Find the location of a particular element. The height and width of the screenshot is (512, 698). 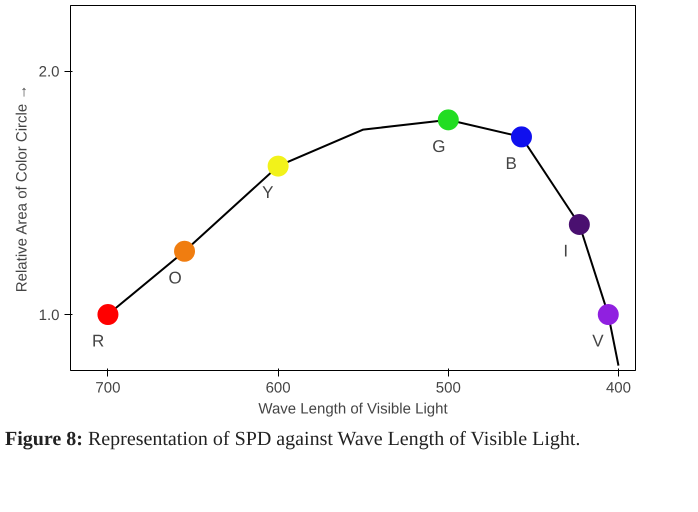

annotation: V is located at coordinates (598, 341).